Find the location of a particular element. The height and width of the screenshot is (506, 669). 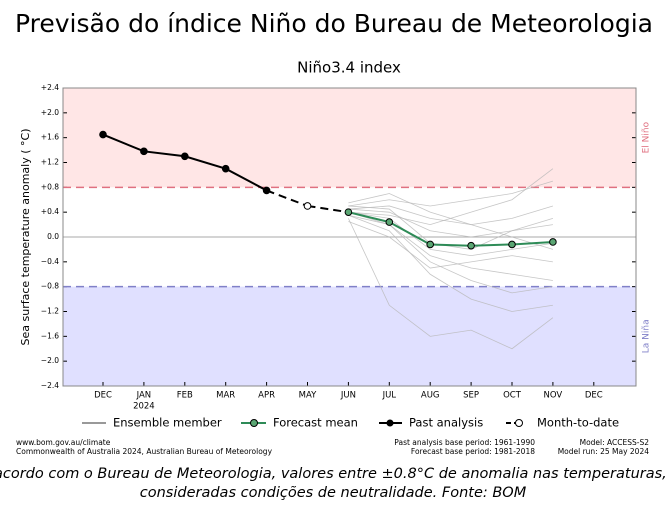

x-tick-label: JUN is located at coordinates (348, 396).